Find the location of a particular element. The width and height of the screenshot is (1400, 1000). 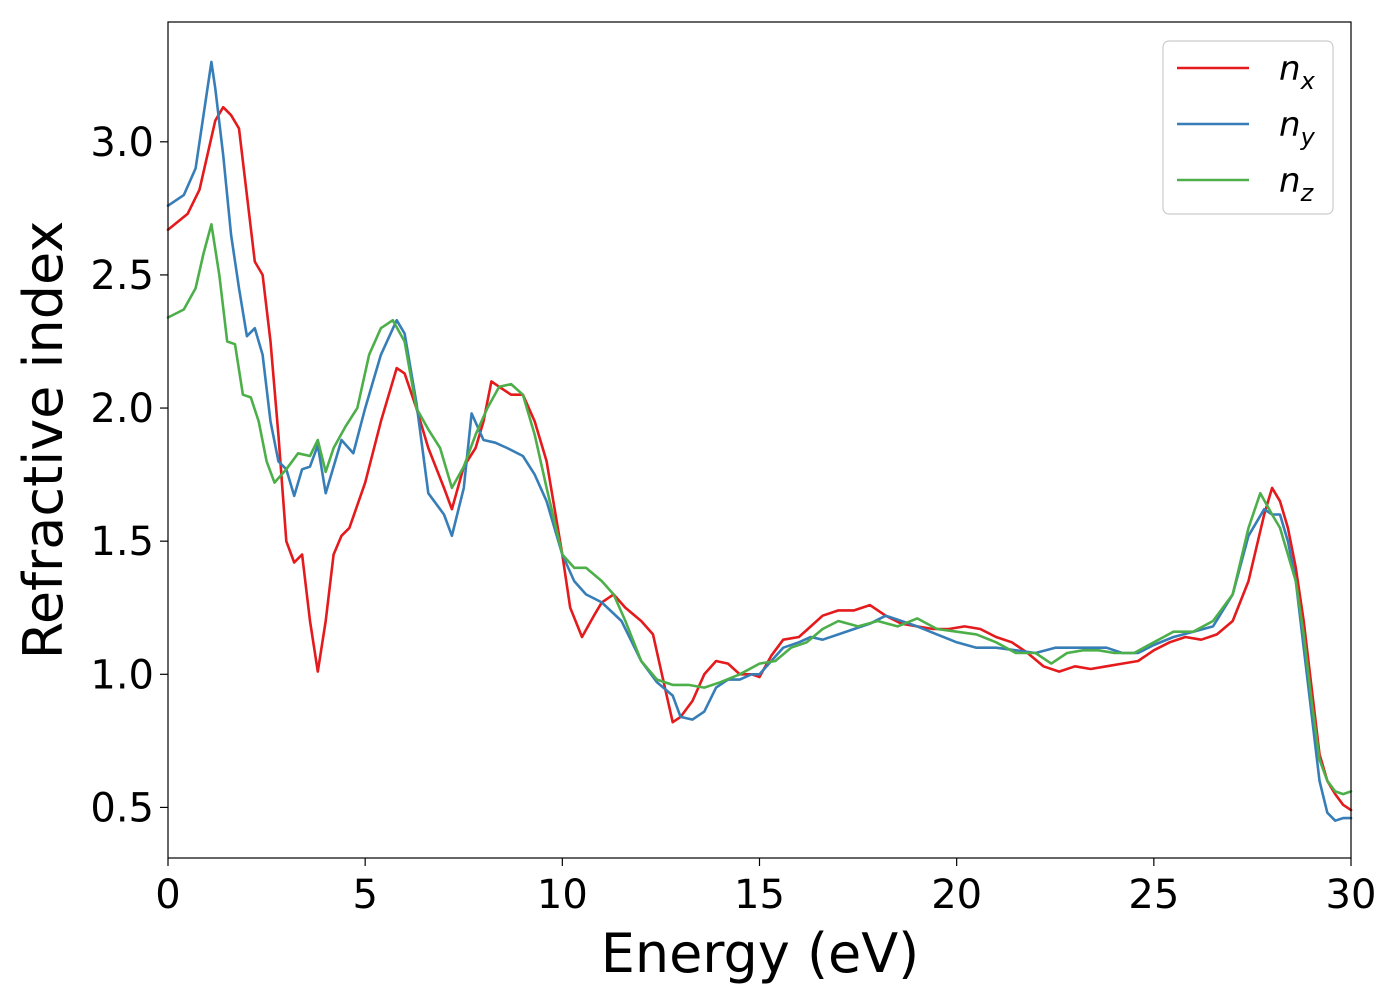

y-tick-label: 1.0 is located at coordinates (122, 675).